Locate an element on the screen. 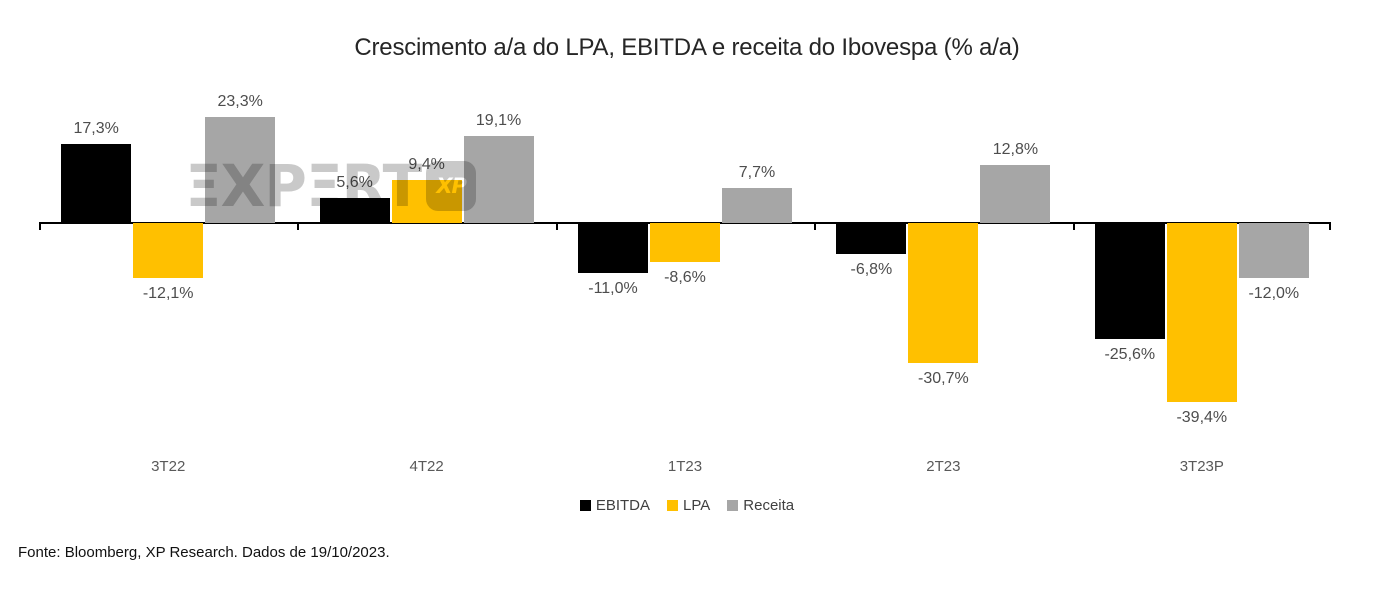  legend-swatch-ebitda is located at coordinates (585, 505).